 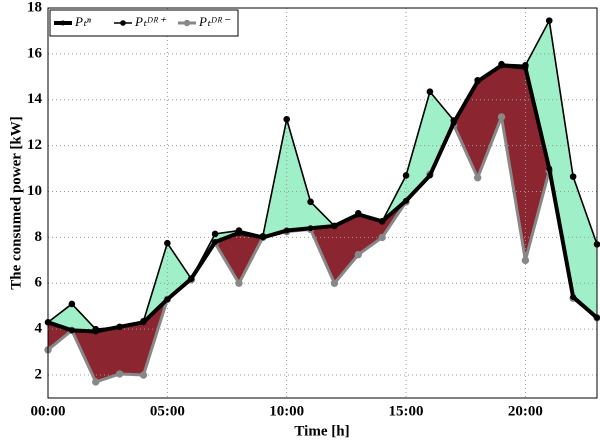 What do you see at coordinates (35, 99) in the screenshot?
I see `y-tick-label: 14` at bounding box center [35, 99].